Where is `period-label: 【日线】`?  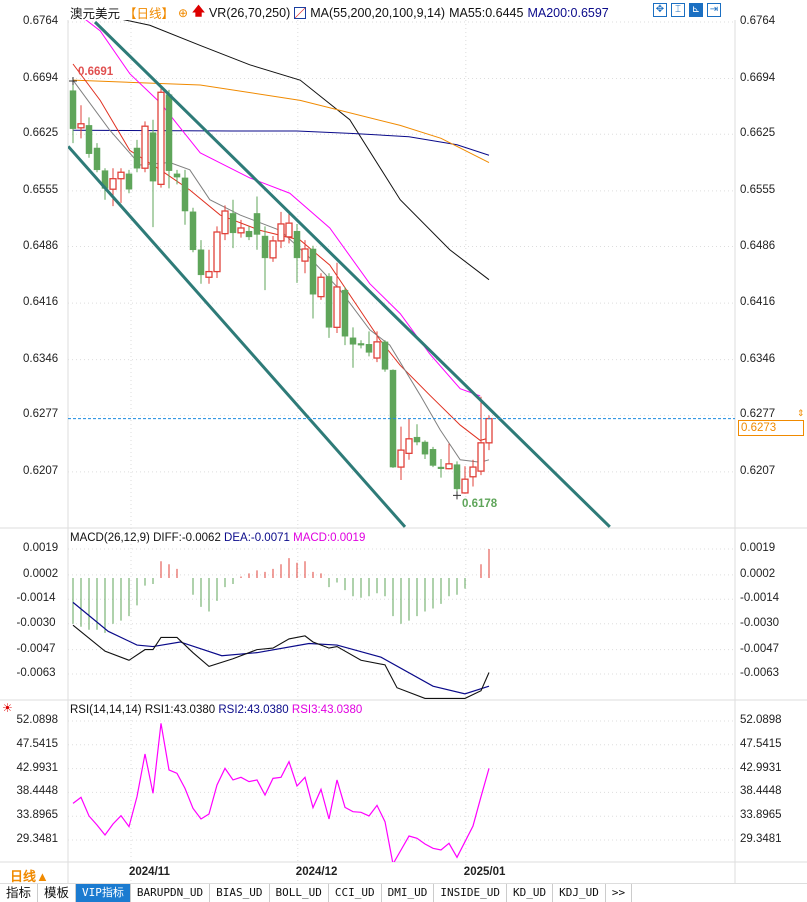 period-label: 【日线】 is located at coordinates (149, 14).